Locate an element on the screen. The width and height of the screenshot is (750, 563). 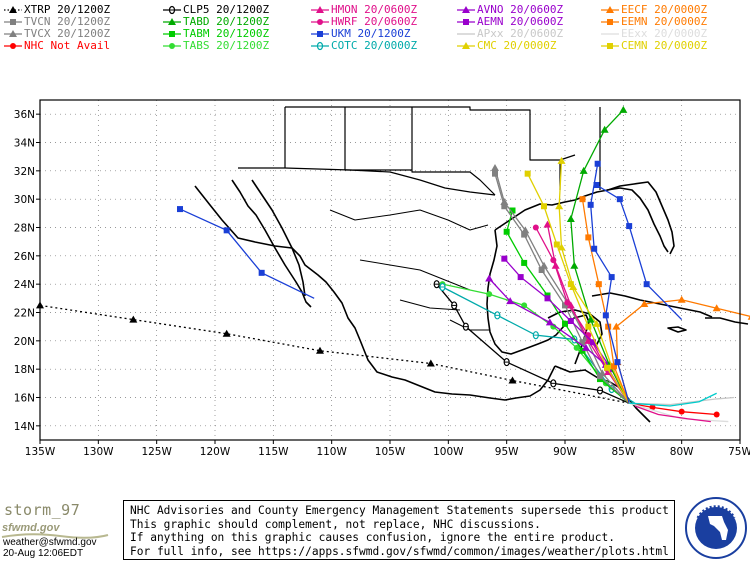
x-tick-label: 125W is located at coordinates (156, 452).